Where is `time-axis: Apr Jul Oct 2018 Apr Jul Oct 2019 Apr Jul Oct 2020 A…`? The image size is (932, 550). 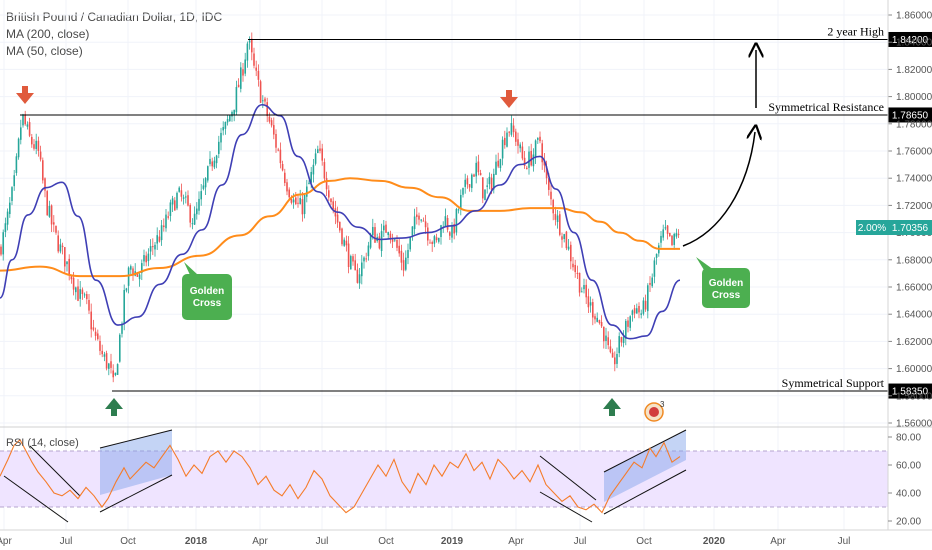
time-axis: Apr Jul Oct 2018 Apr Jul Oct 2019 Apr Jul Oct 2020 A… is located at coordinates (466, 538).